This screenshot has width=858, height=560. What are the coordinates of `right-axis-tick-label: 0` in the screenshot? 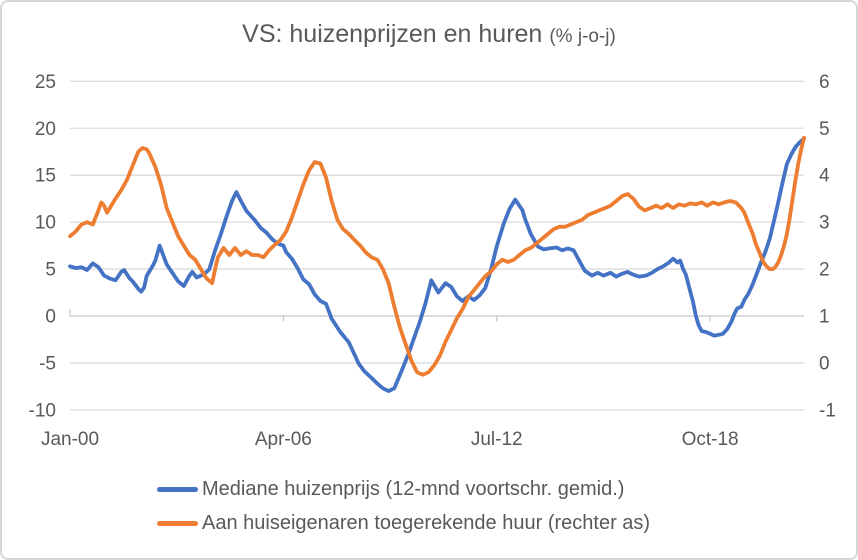 It's located at (824, 363).